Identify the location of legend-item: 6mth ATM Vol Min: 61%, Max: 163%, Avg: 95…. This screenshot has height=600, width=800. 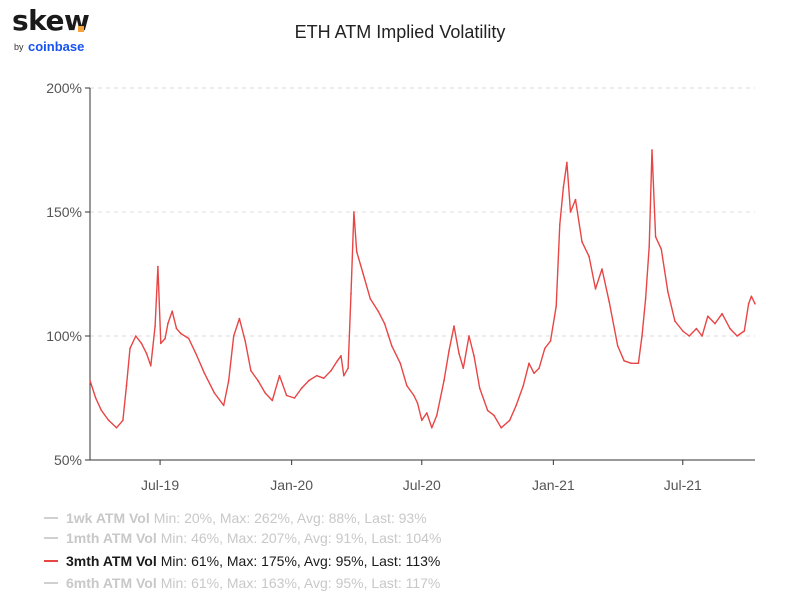
(242, 583).